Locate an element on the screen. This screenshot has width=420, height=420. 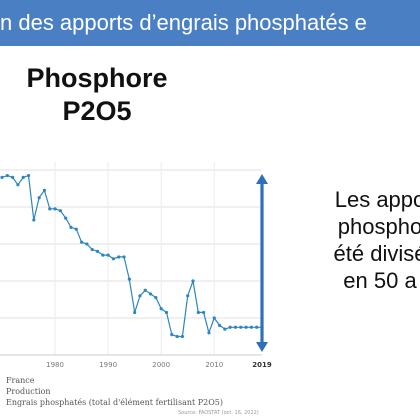
range-arrow-head-top is located at coordinates (262, 179).